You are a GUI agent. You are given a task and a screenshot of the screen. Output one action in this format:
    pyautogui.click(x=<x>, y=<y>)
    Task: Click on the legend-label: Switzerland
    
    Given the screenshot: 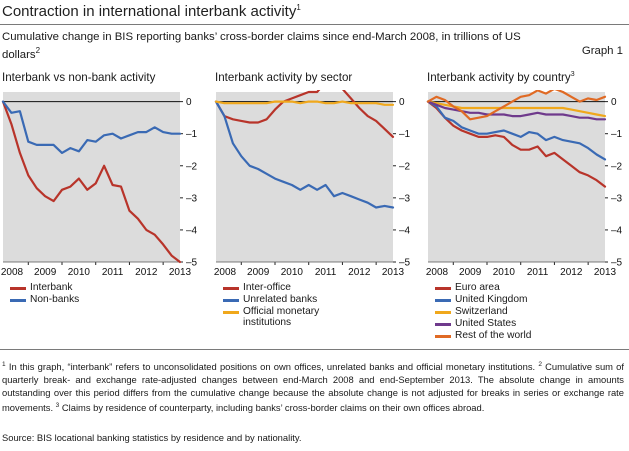 What is the action you would take?
    pyautogui.click(x=481, y=311)
    